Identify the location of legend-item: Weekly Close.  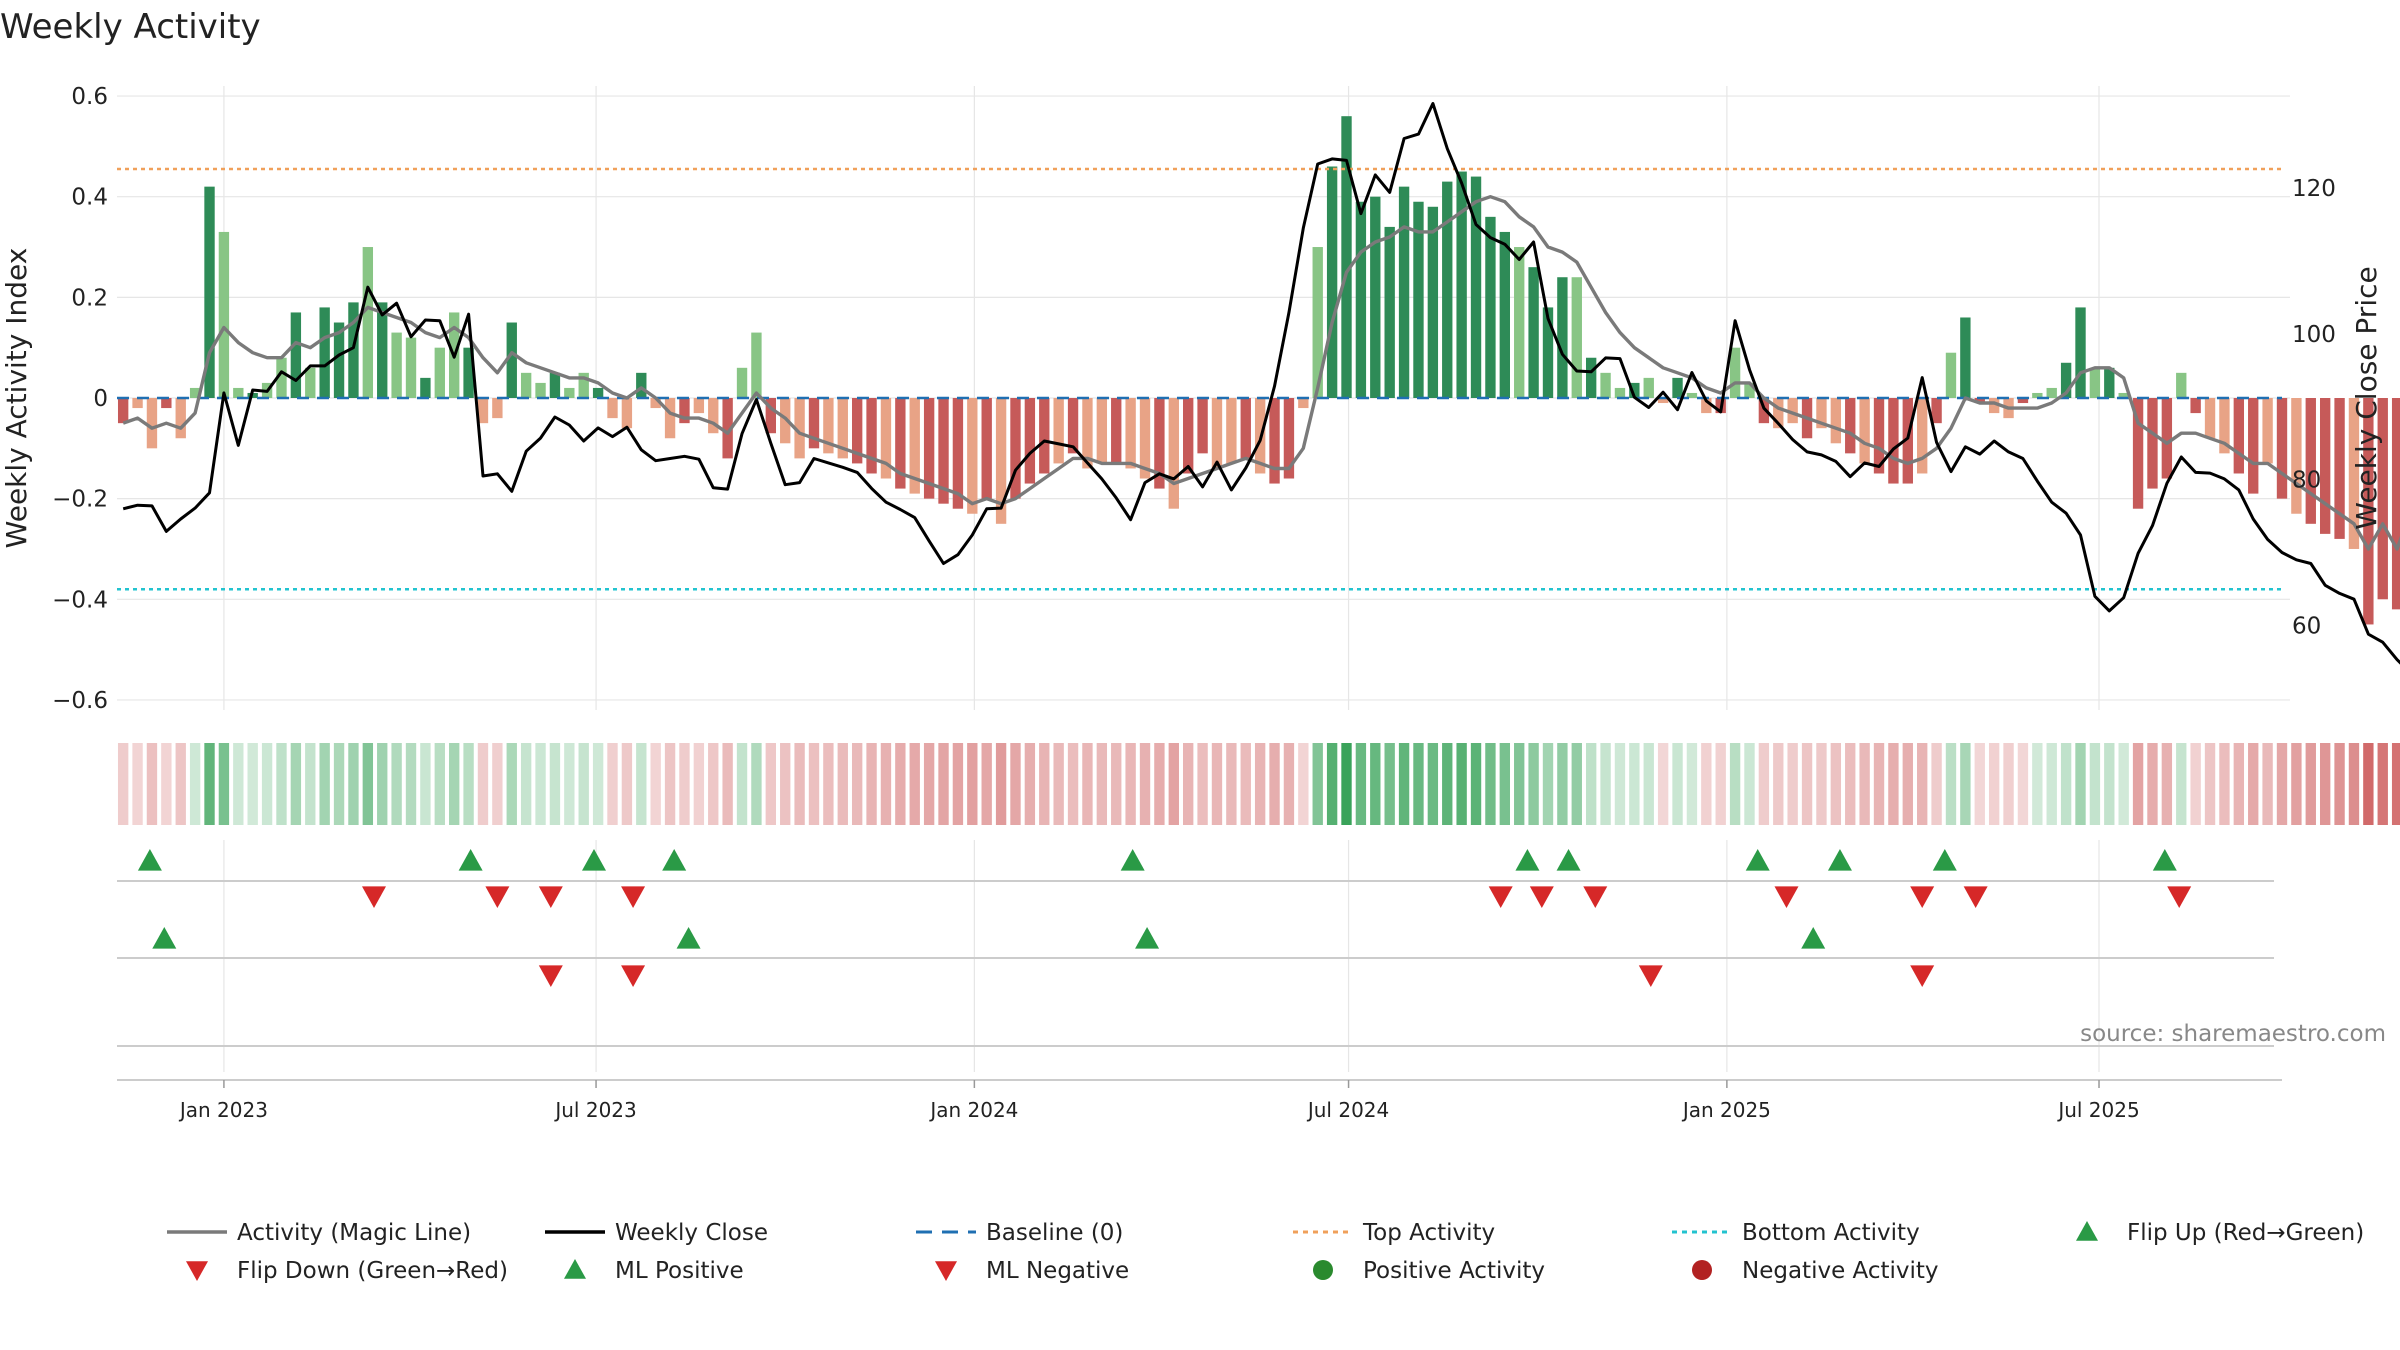
(656, 1233).